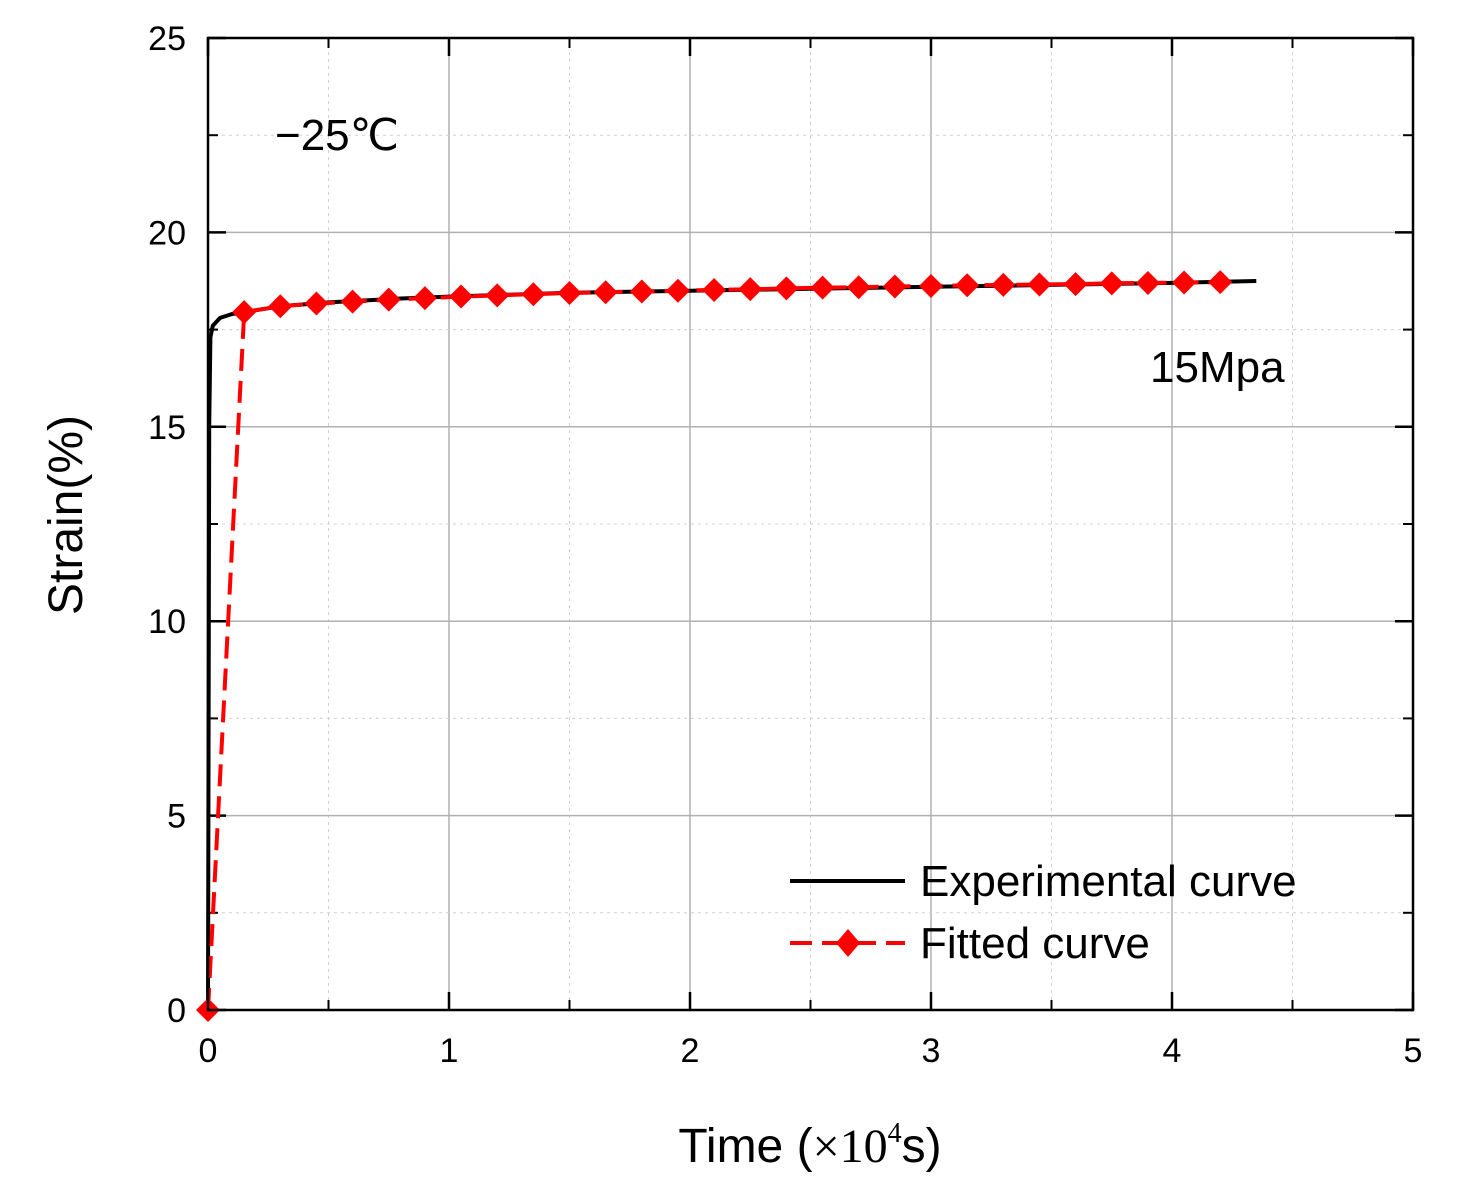 The image size is (1469, 1192). What do you see at coordinates (1413, 1051) in the screenshot?
I see `x-tick-label: 5` at bounding box center [1413, 1051].